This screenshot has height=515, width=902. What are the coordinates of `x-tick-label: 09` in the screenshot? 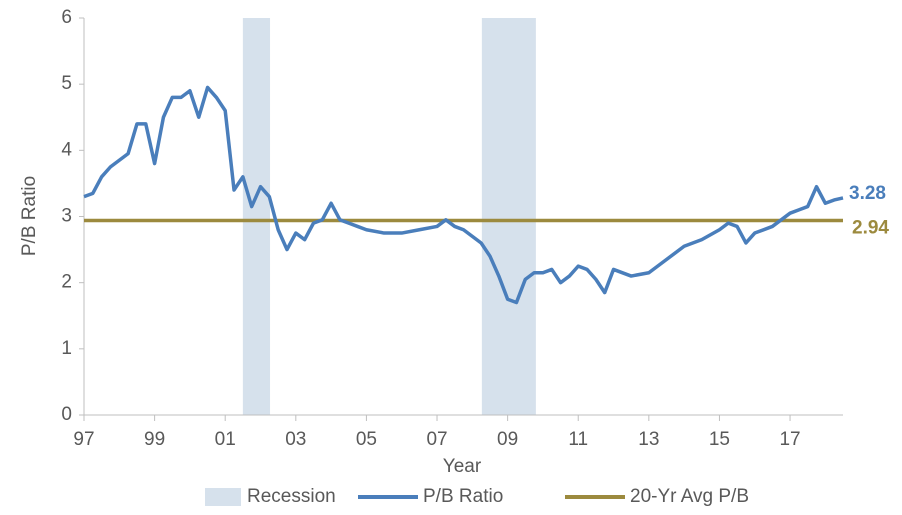 It's located at (507, 439).